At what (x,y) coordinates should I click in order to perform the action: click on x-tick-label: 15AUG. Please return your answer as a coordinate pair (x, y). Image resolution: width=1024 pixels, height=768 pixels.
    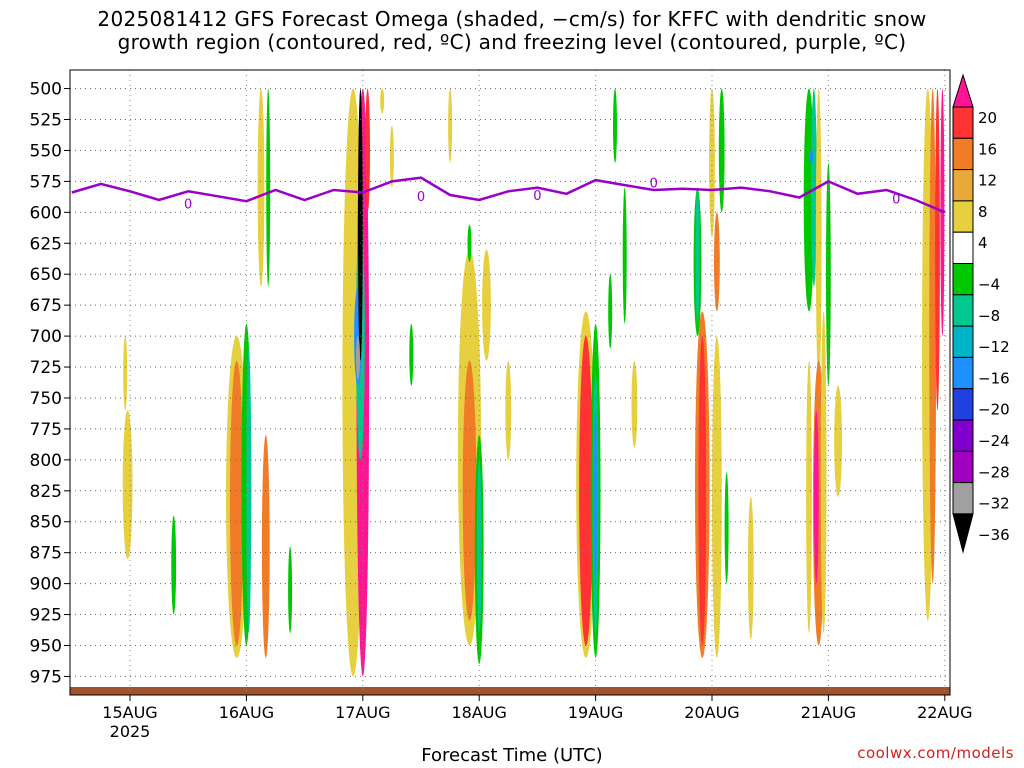
    Looking at the image, I should click on (129, 712).